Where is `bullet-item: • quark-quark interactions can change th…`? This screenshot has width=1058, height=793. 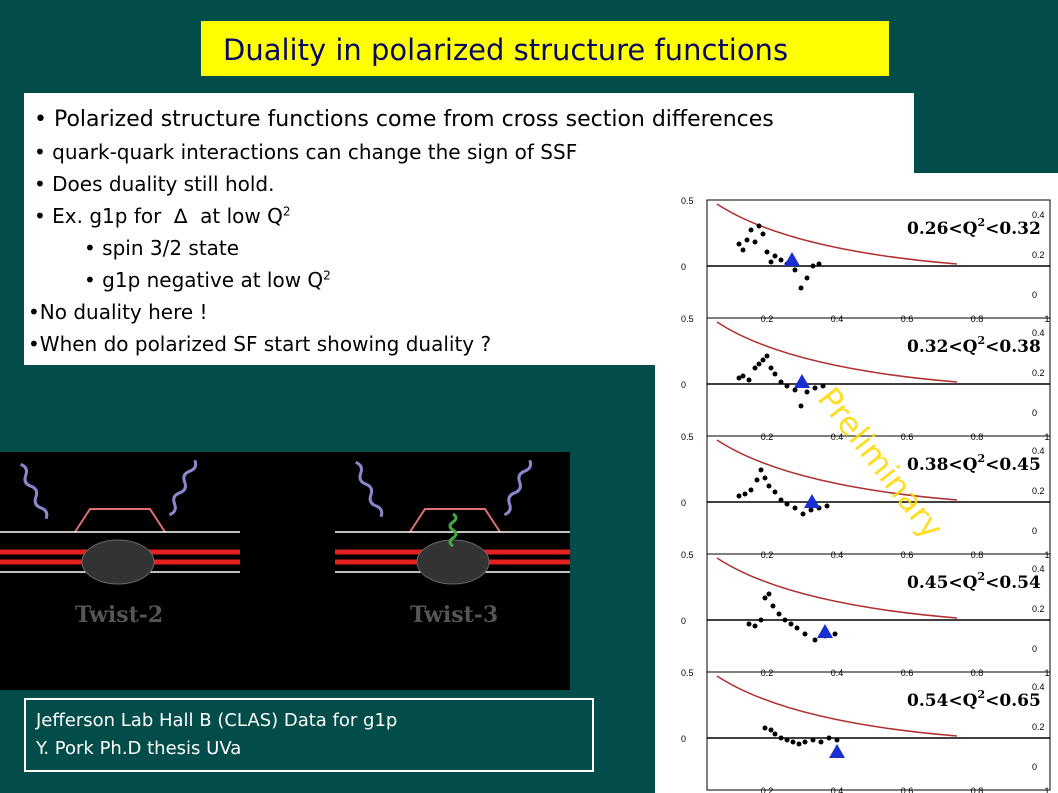
bullet-item: • quark-quark interactions can change th… is located at coordinates (306, 152).